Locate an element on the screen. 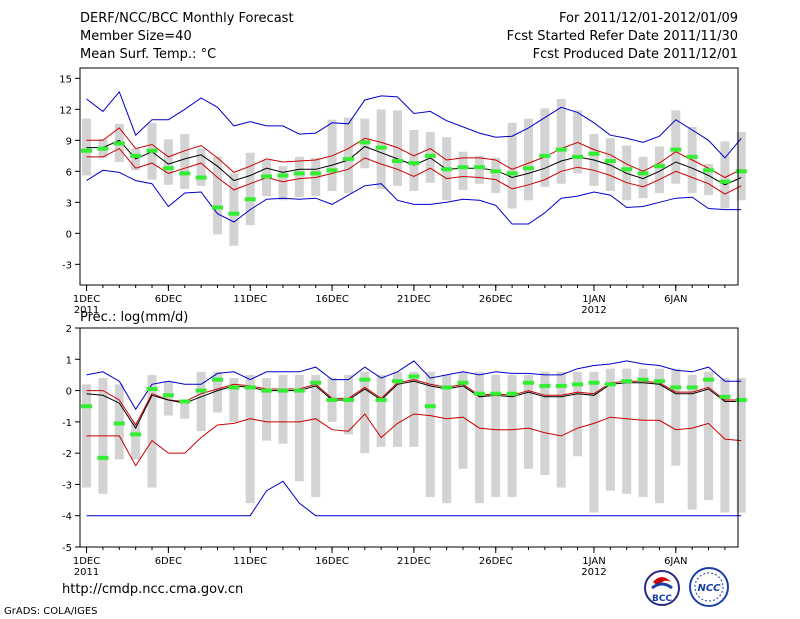  precip-y-tick-label: 1 is located at coordinates (69, 360).